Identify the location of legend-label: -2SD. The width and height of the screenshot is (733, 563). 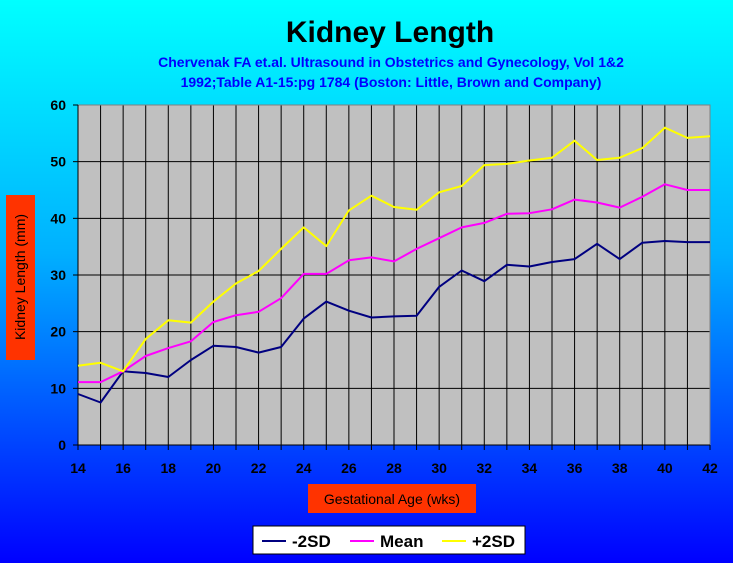
(311, 541).